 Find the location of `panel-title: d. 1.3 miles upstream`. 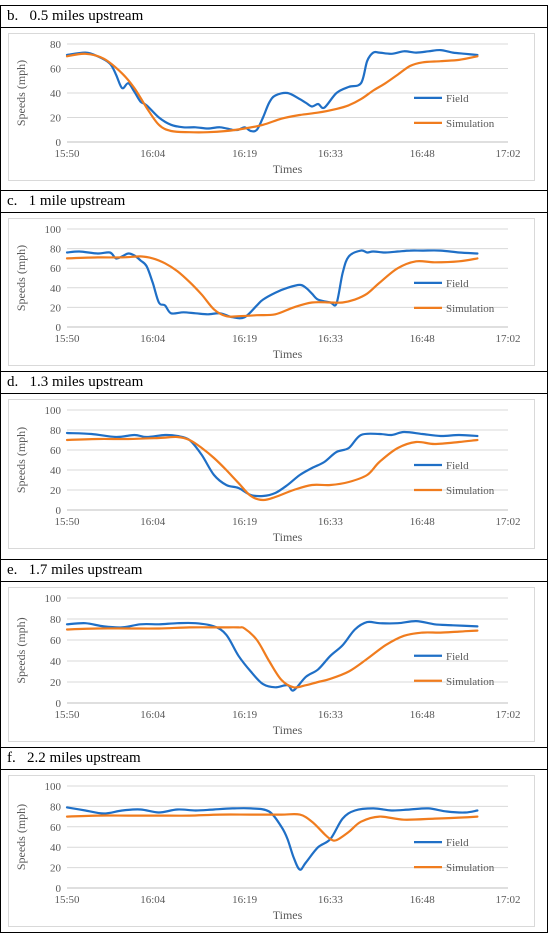

panel-title: d. 1.3 miles upstream is located at coordinates (75, 382).